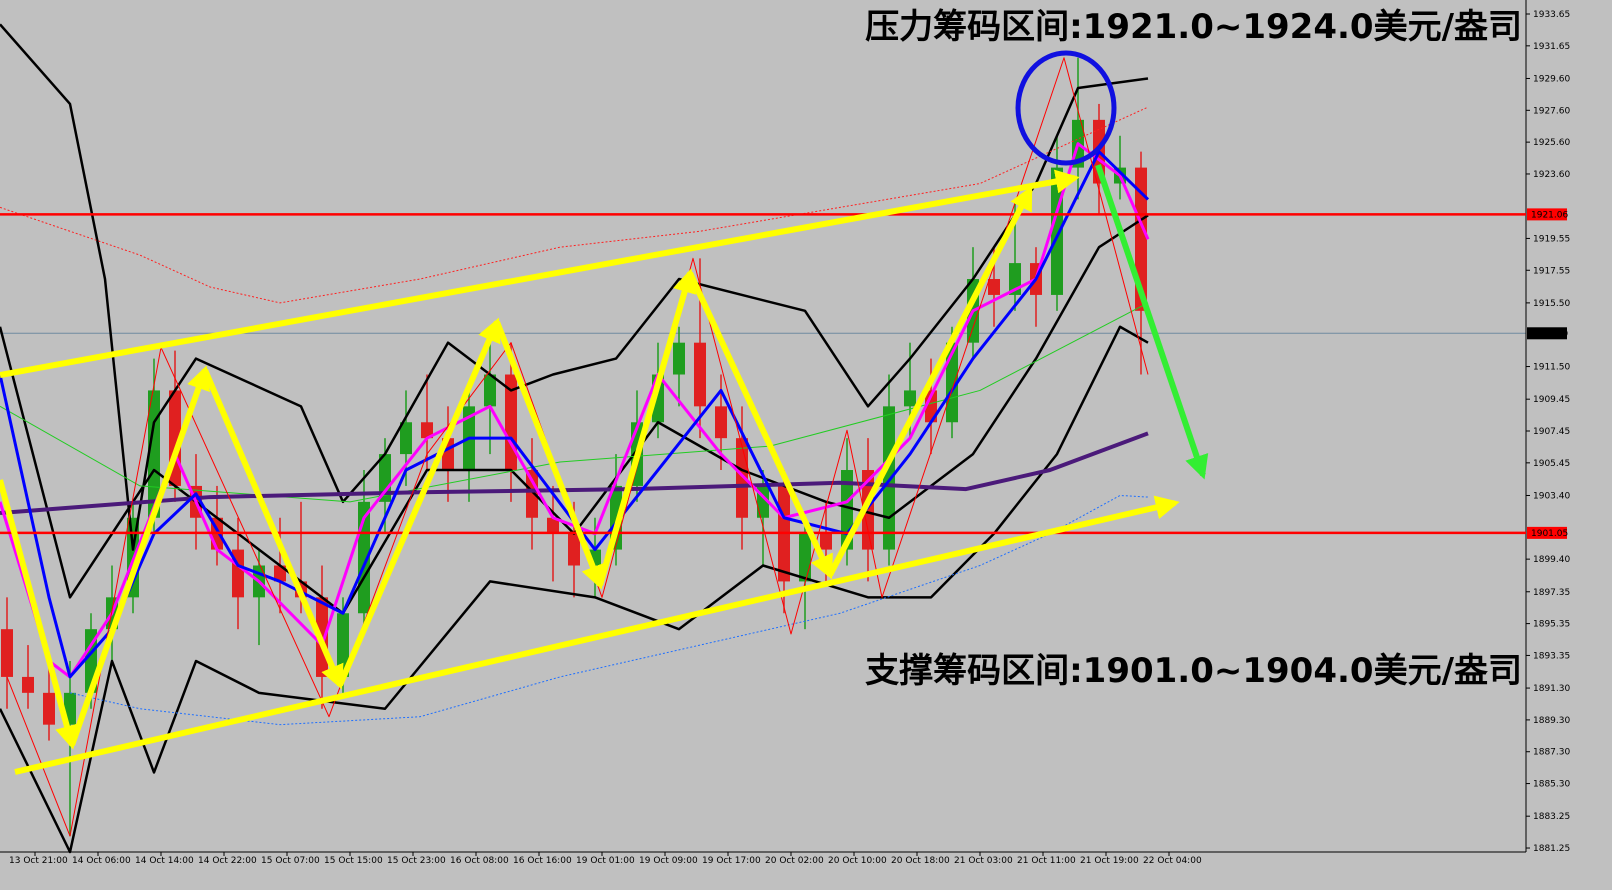 This screenshot has width=1612, height=890. I want to click on y-tick-label: 1923.60, so click(1551, 175).